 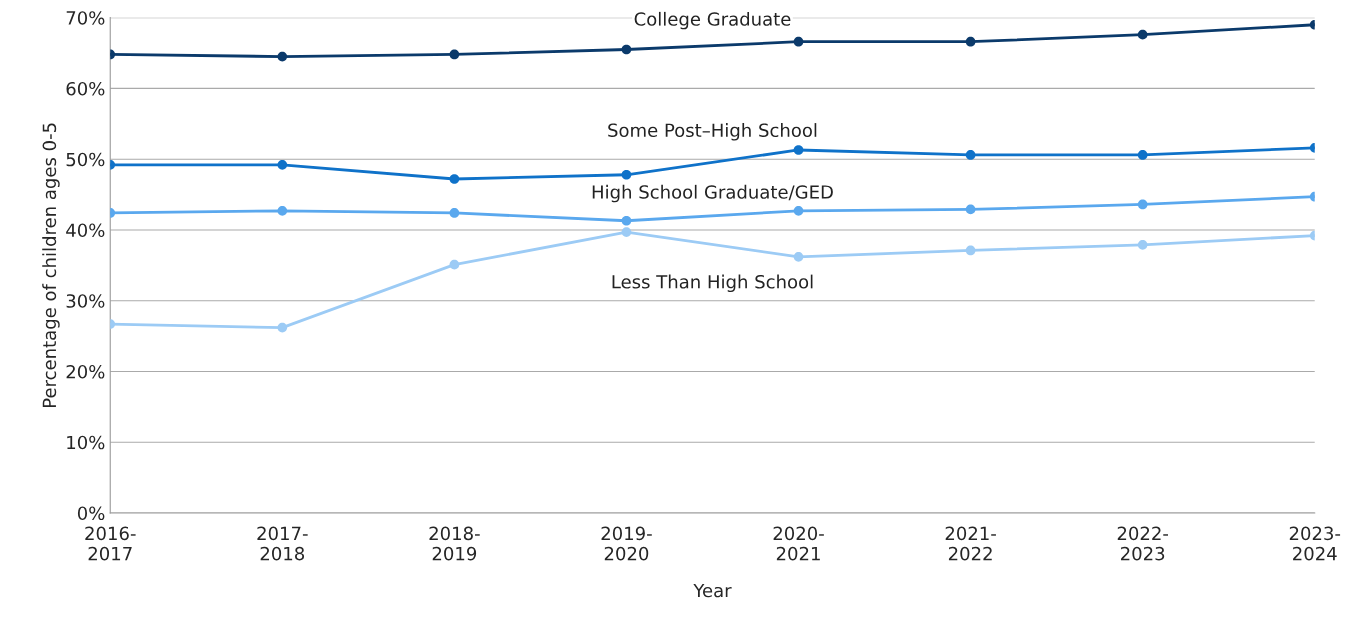 I want to click on y-tick-label: 40%, so click(x=85, y=230).